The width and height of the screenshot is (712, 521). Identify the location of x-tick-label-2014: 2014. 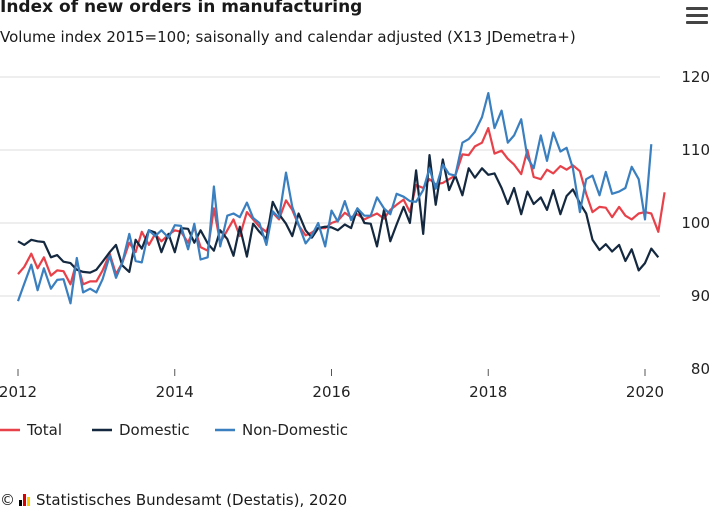
(175, 392).